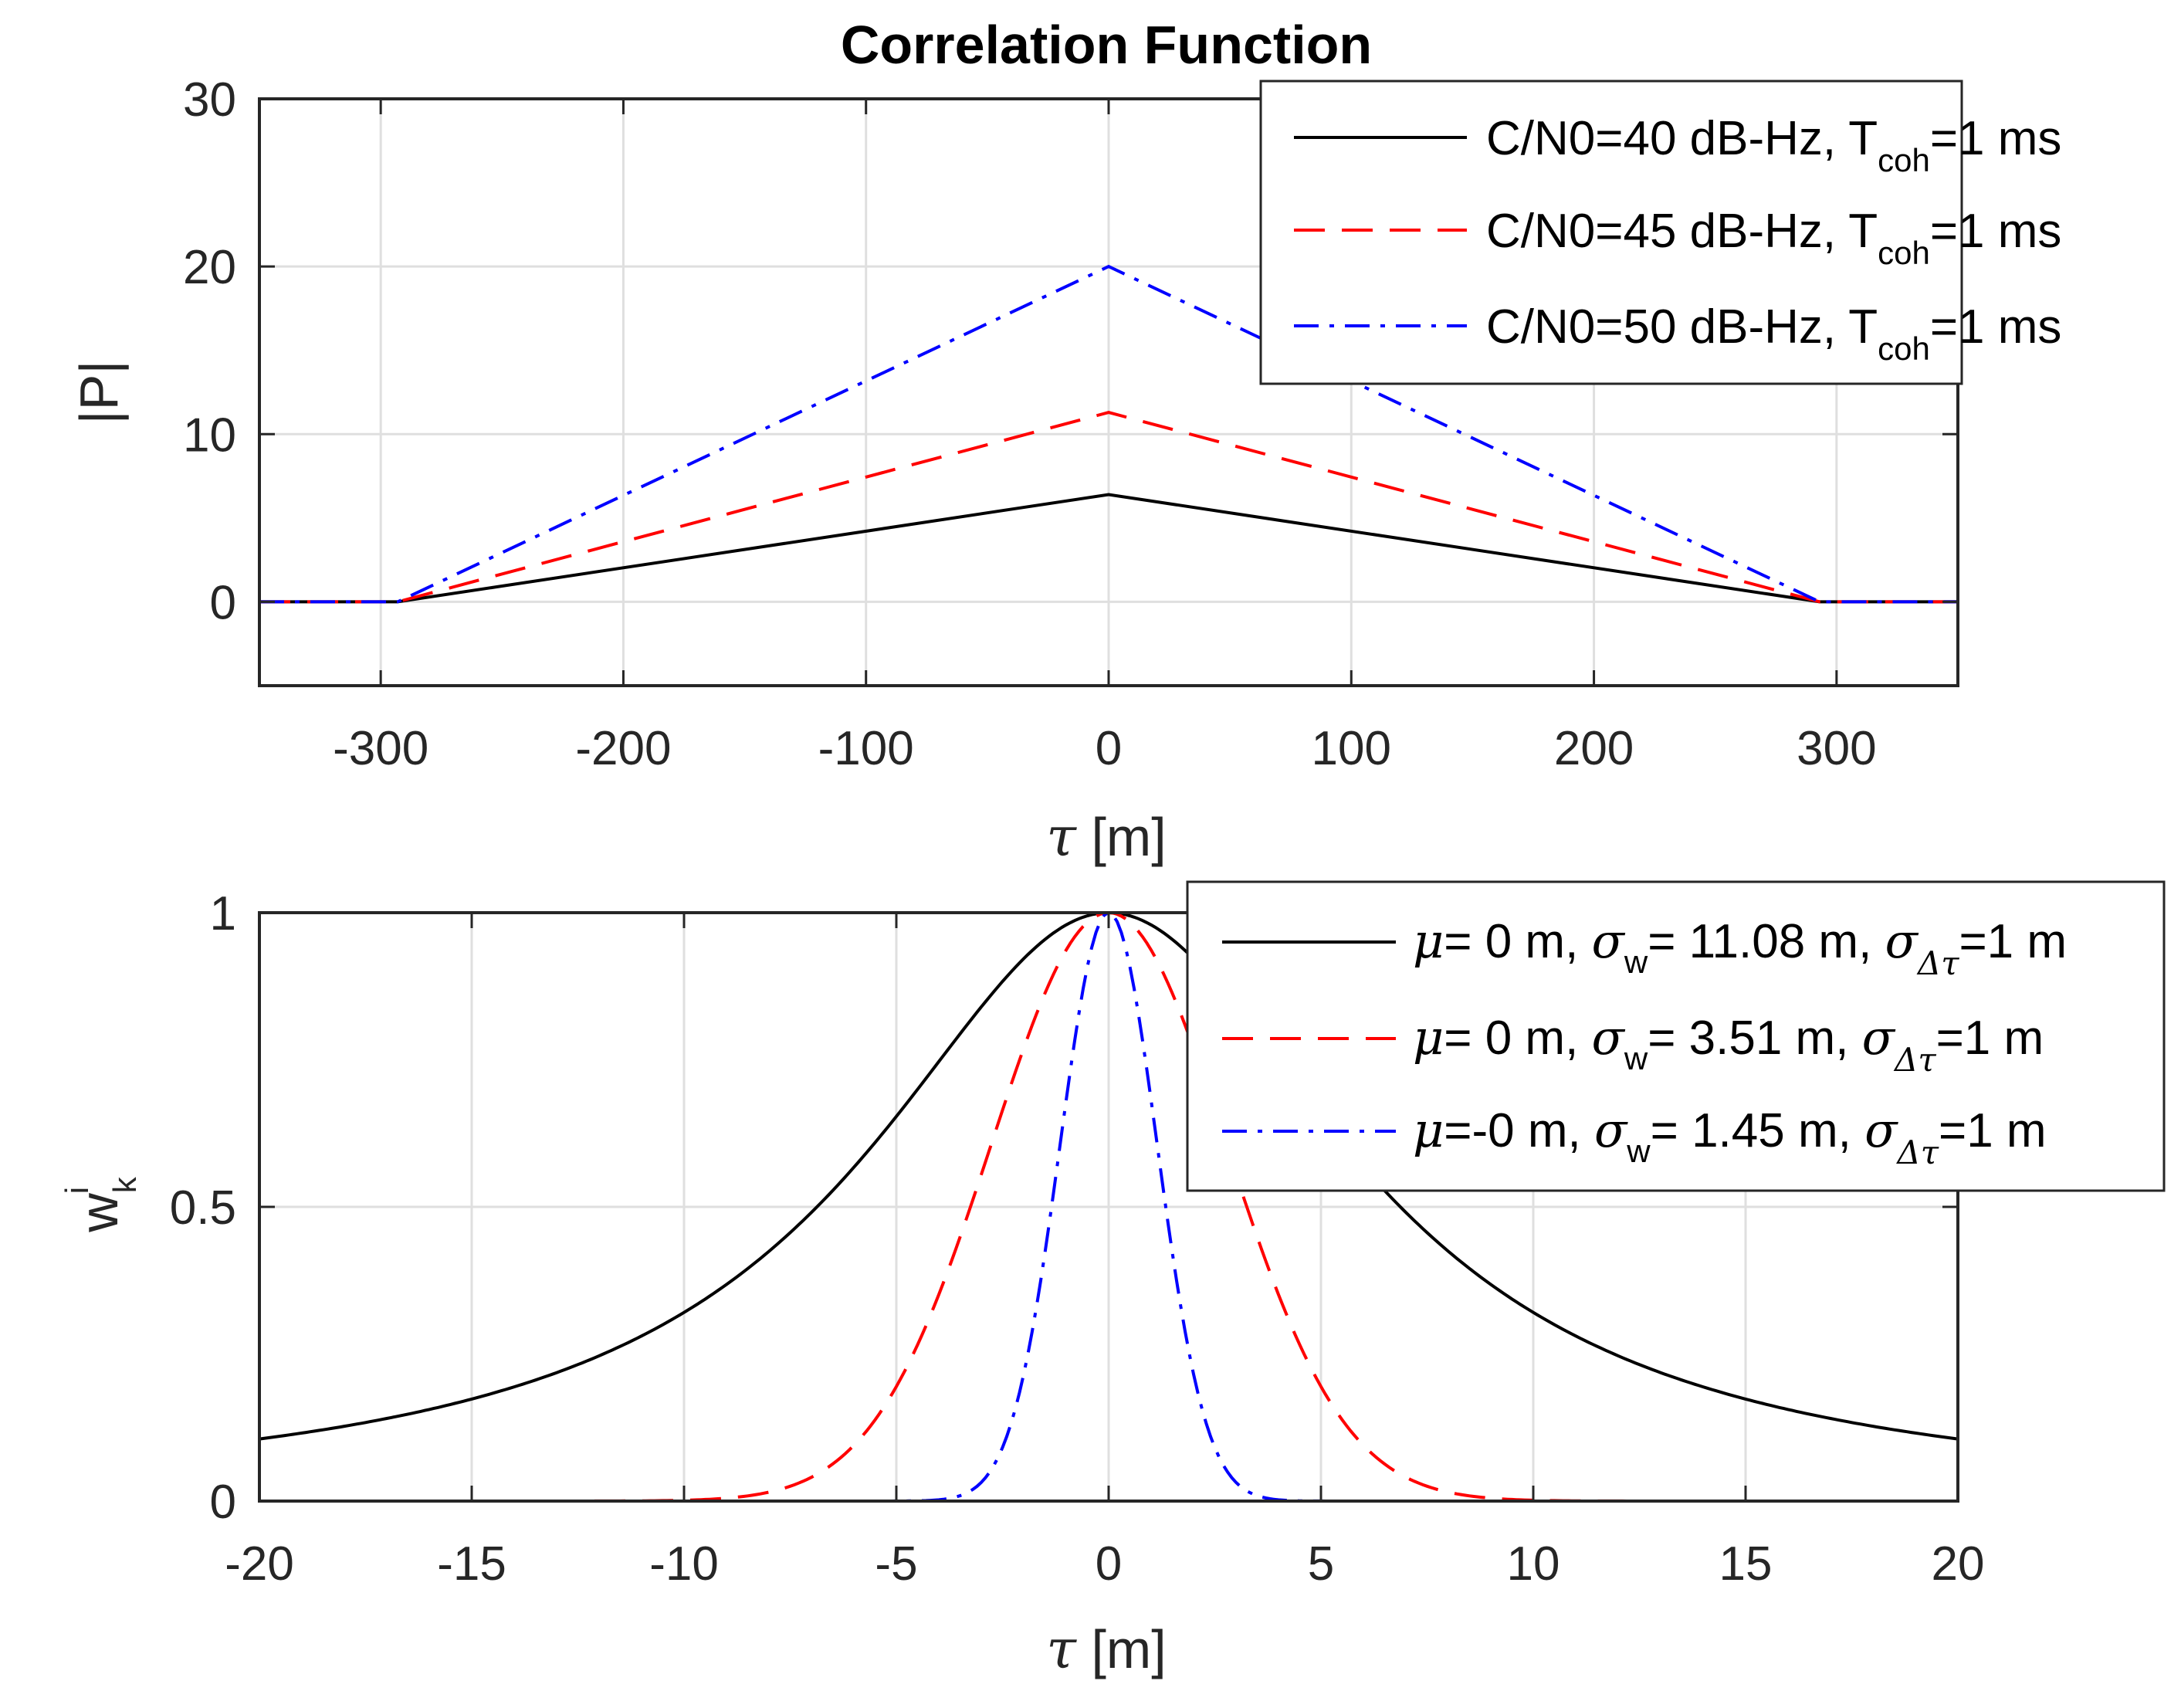 This screenshot has width=2181, height=1708. I want to click on bottom-ytick-label: 0, so click(223, 1502).